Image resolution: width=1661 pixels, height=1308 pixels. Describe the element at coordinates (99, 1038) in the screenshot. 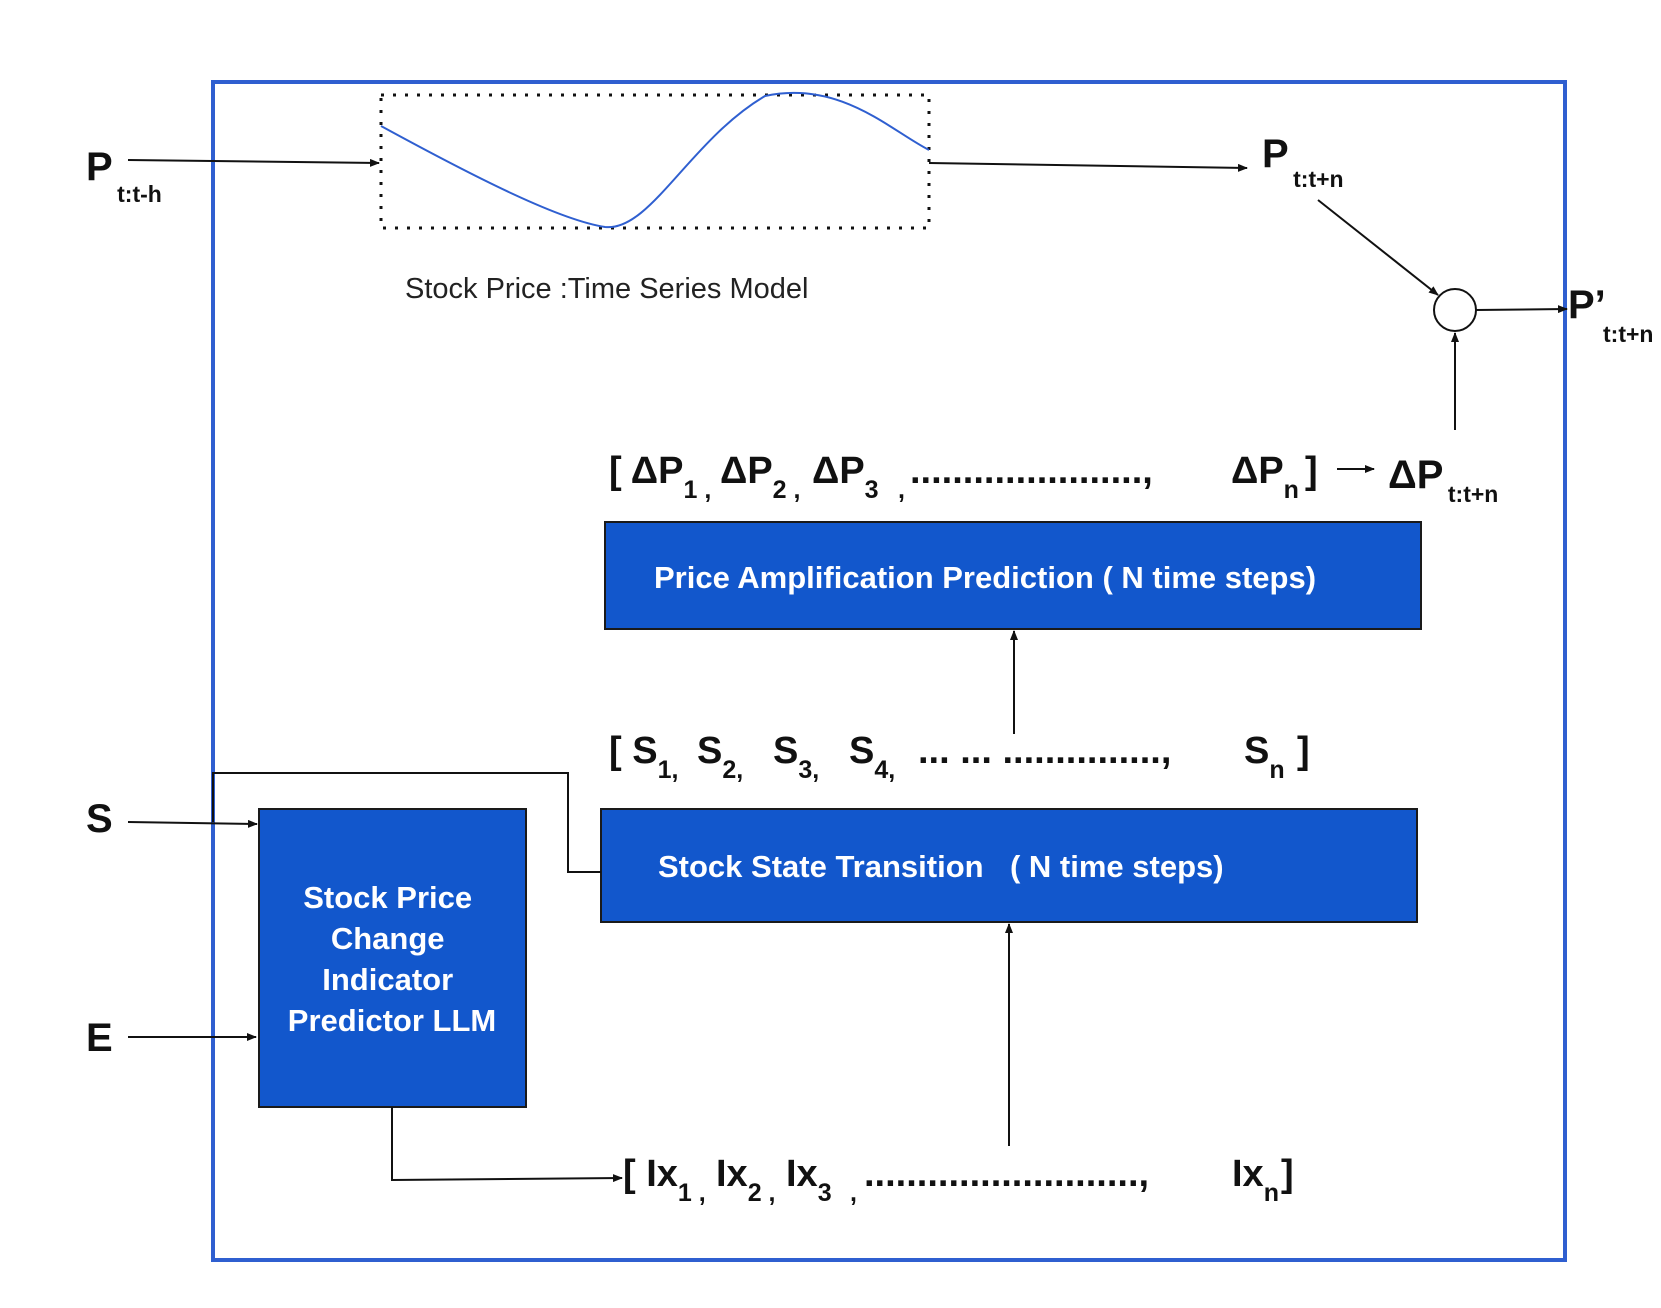

I see `input-e: E` at that location.